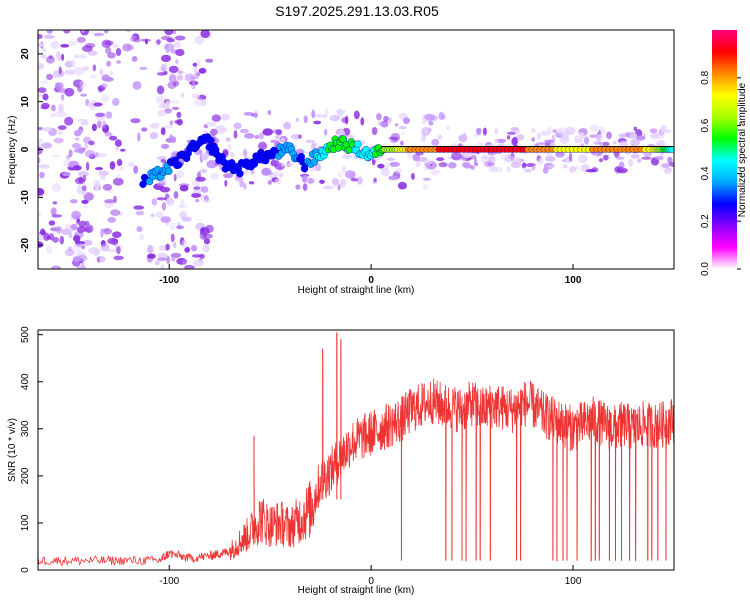 This screenshot has width=750, height=600. What do you see at coordinates (12, 150) in the screenshot?
I see `spectrogram-y-axis-label: Frequency (Hz)` at bounding box center [12, 150].